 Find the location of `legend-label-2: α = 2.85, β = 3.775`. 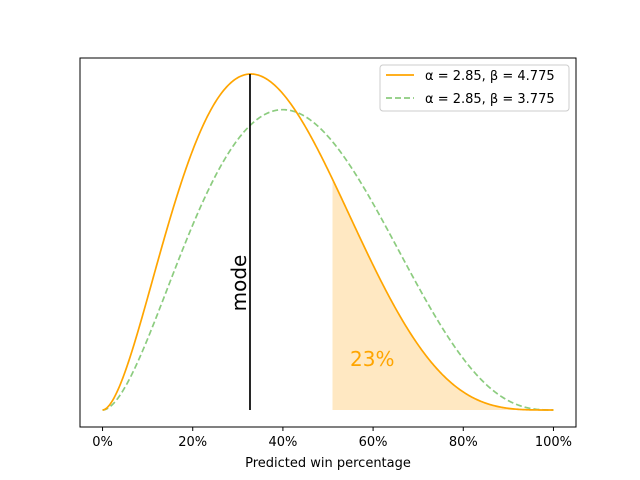

legend-label-2: α = 2.85, β = 3.775 is located at coordinates (490, 99).